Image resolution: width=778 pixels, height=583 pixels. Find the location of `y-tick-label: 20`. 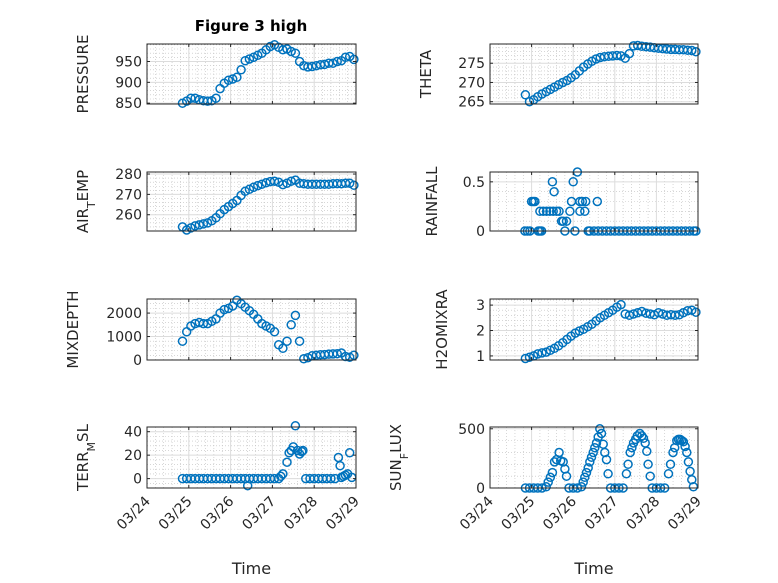

y-tick-label: 20 is located at coordinates (133, 456).